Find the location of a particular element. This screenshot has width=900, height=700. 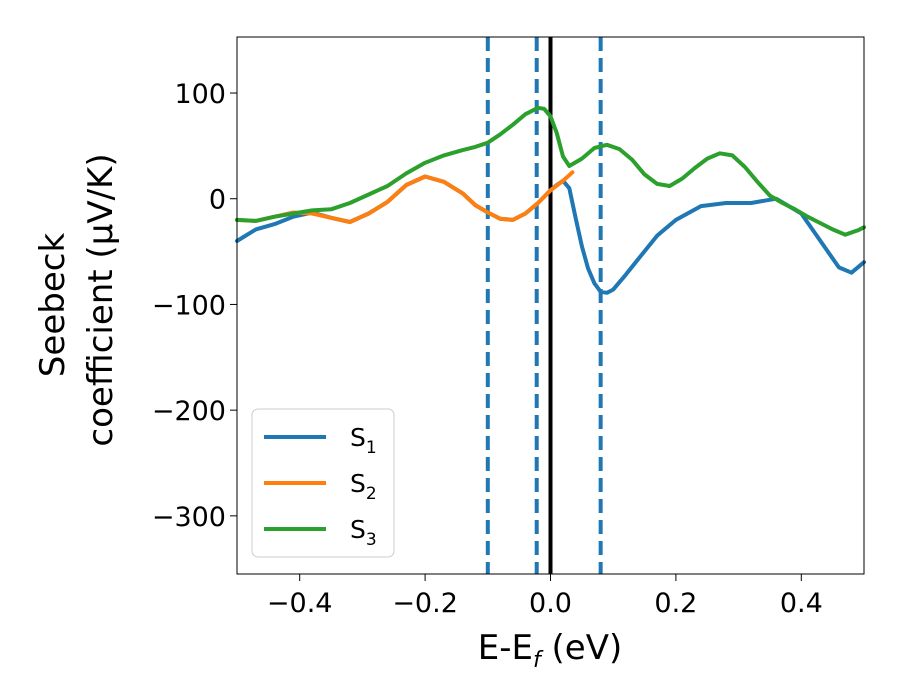

x-tick-label-4: 0.4 is located at coordinates (801, 603).